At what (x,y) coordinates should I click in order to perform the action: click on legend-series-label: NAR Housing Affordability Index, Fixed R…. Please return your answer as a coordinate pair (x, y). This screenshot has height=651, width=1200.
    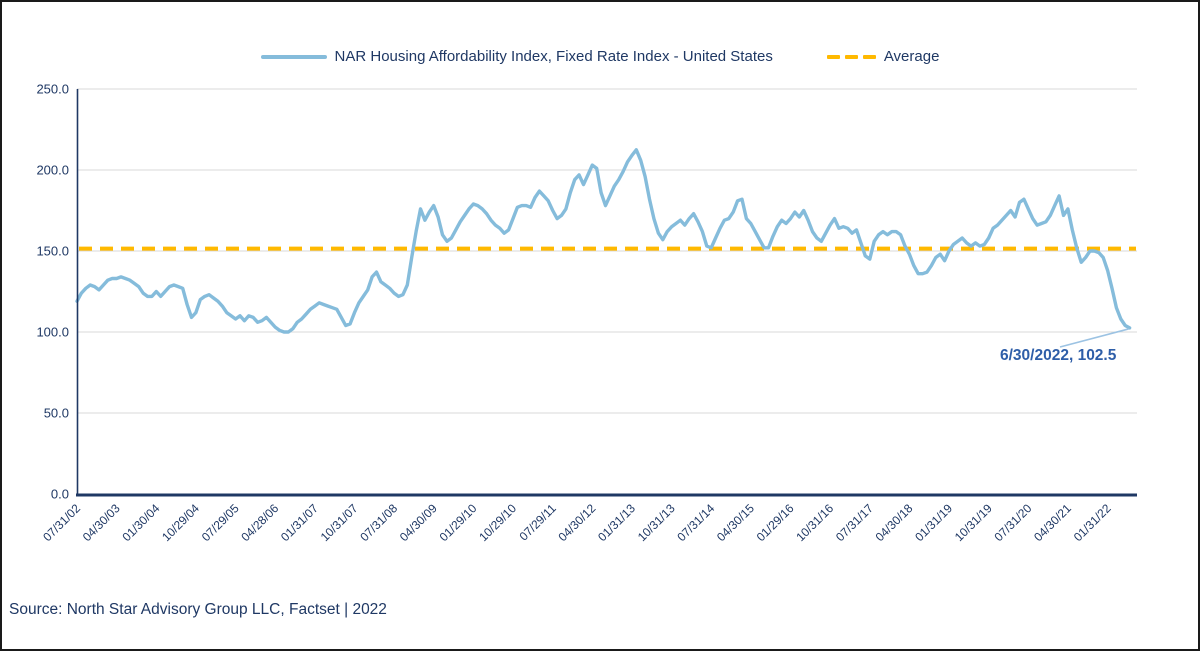
    Looking at the image, I should click on (553, 56).